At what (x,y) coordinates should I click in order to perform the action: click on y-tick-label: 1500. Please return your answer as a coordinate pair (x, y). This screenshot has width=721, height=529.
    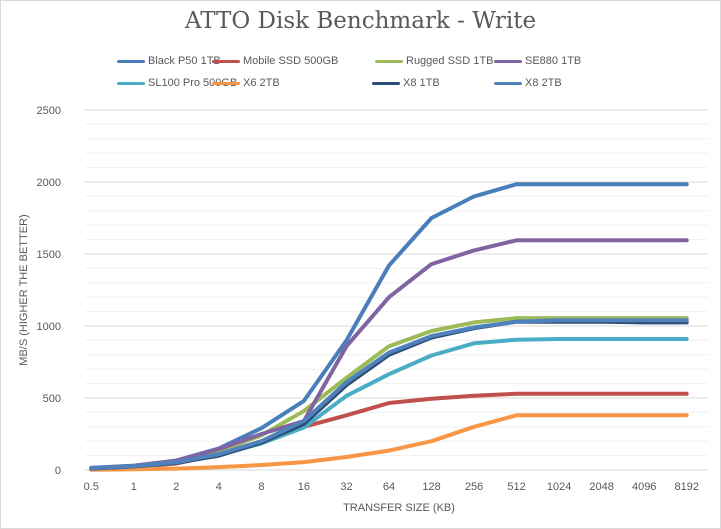
    Looking at the image, I should click on (49, 255).